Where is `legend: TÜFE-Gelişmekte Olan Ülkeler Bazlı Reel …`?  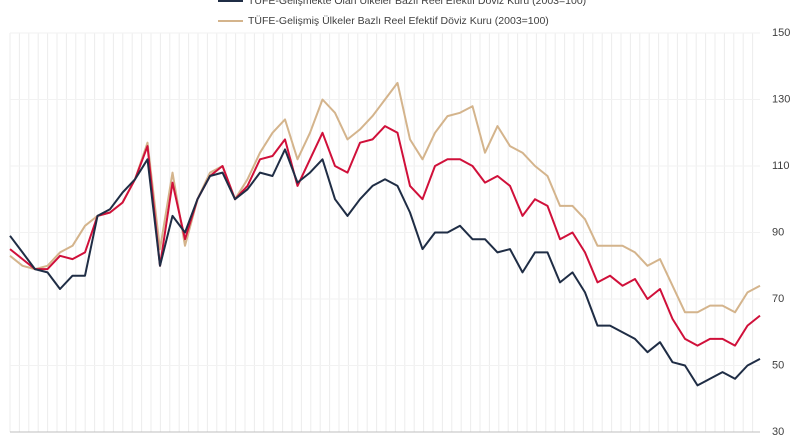 legend: TÜFE-Gelişmekte Olan Ülkeler Bazlı Reel … is located at coordinates (402, 13).